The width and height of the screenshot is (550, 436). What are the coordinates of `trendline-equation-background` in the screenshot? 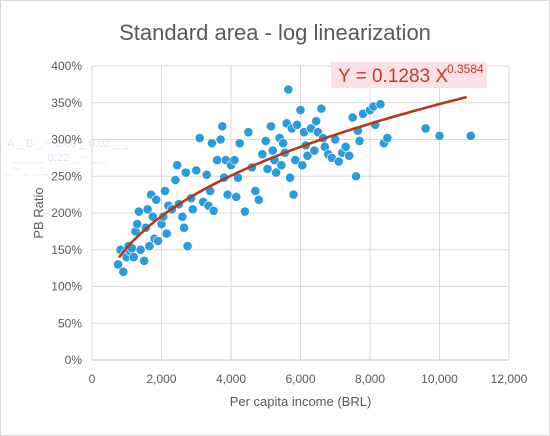 It's located at (409, 75).